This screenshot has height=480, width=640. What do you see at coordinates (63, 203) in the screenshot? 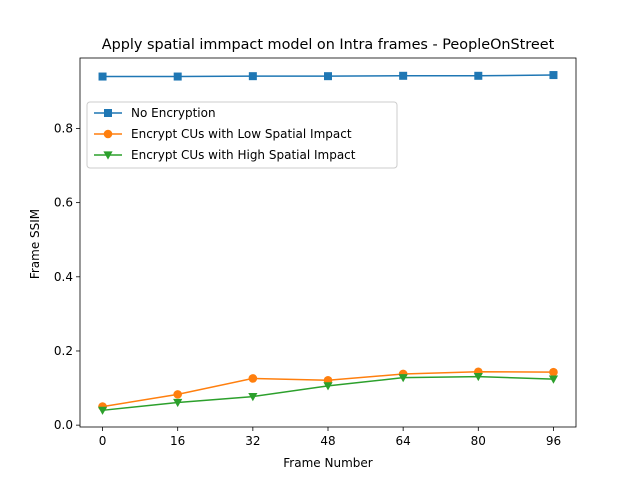
I see `y-tick-label: 0.6` at bounding box center [63, 203].